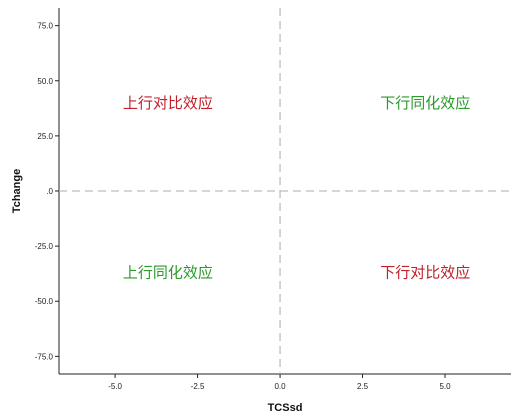 The image size is (515, 419). What do you see at coordinates (45, 136) in the screenshot?
I see `y-tick-label: 25.0` at bounding box center [45, 136].